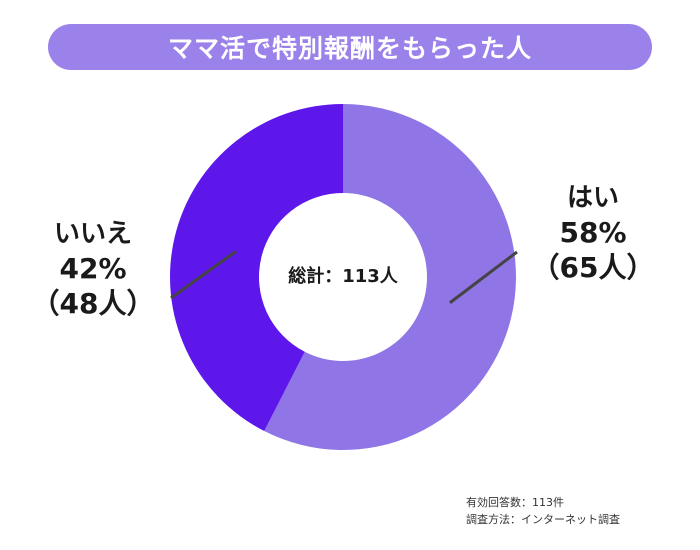 The width and height of the screenshot is (700, 550). I want to click on label-yes-name: はい, so click(592, 198).